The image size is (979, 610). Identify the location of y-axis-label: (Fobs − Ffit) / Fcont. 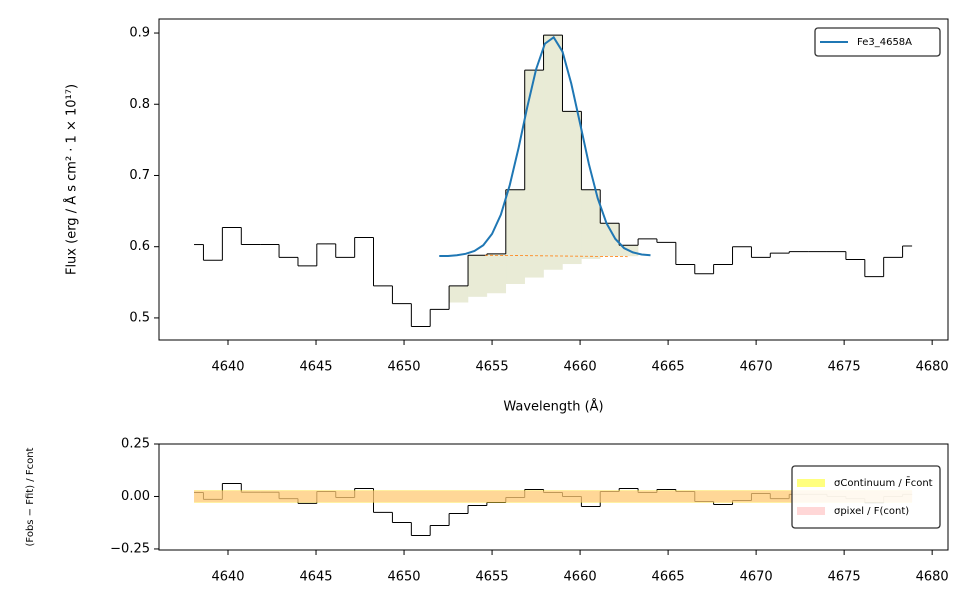
(30, 496).